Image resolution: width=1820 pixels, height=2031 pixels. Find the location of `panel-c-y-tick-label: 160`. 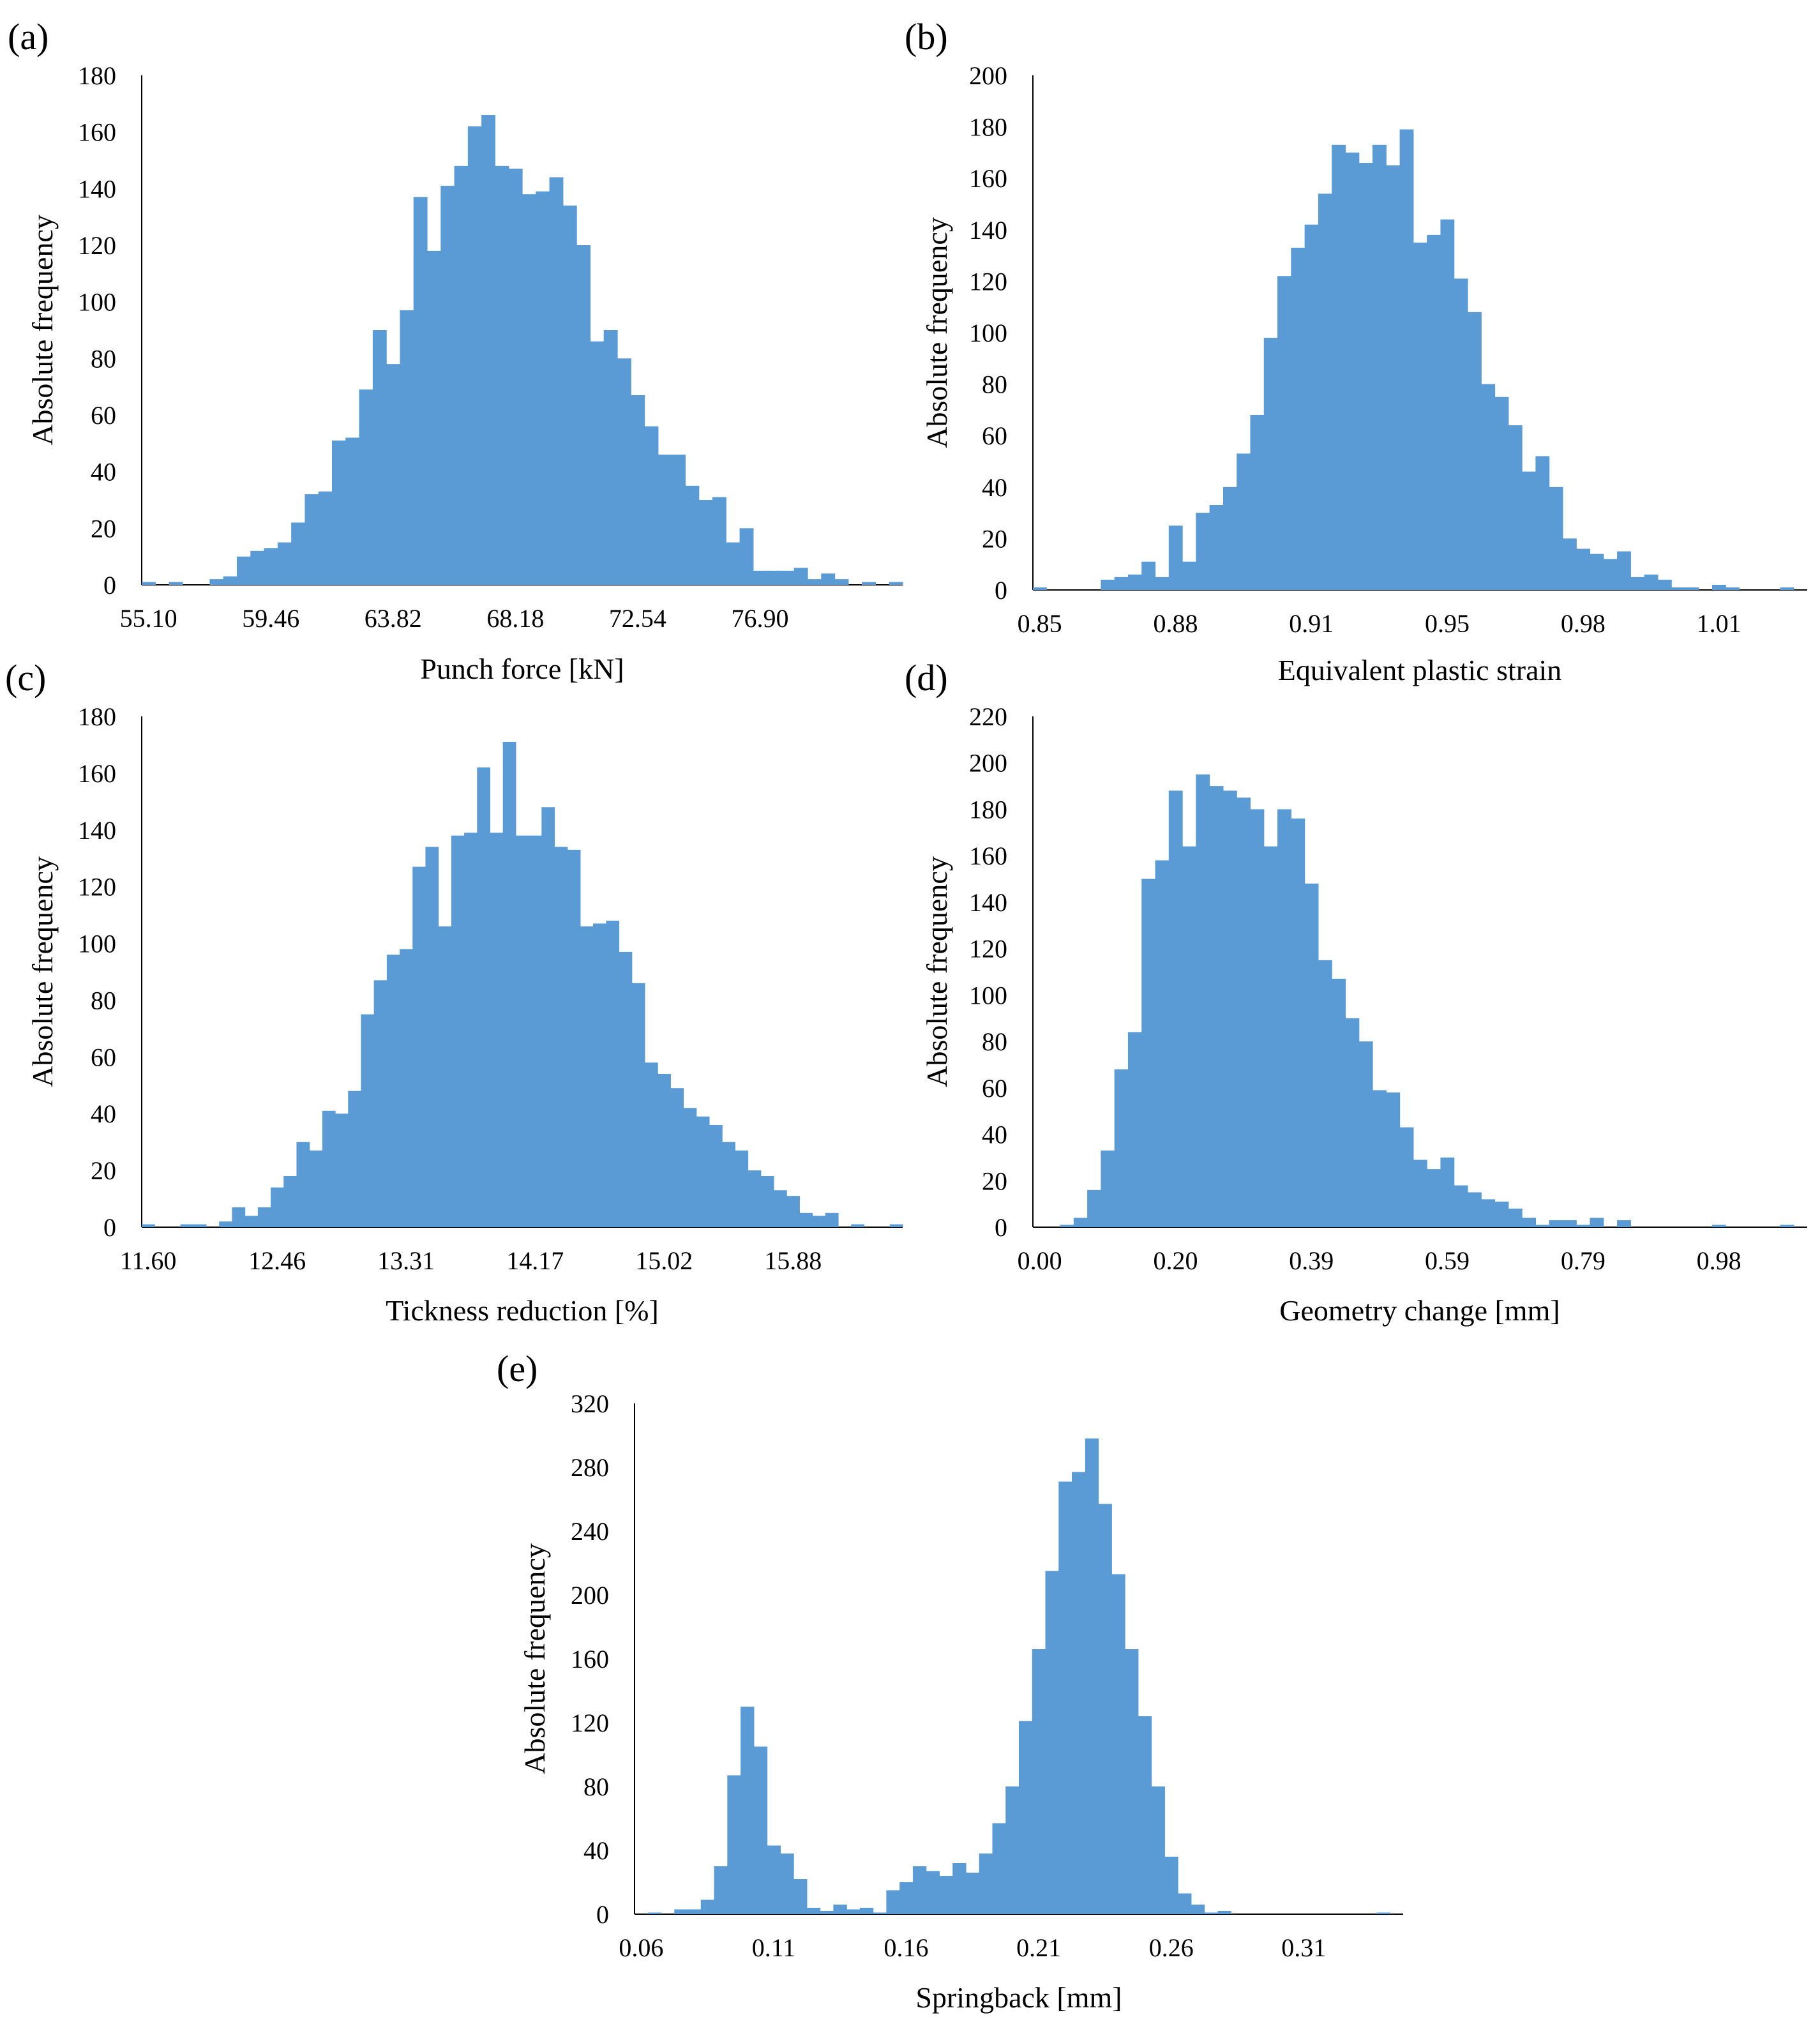

panel-c-y-tick-label: 160 is located at coordinates (97, 773).